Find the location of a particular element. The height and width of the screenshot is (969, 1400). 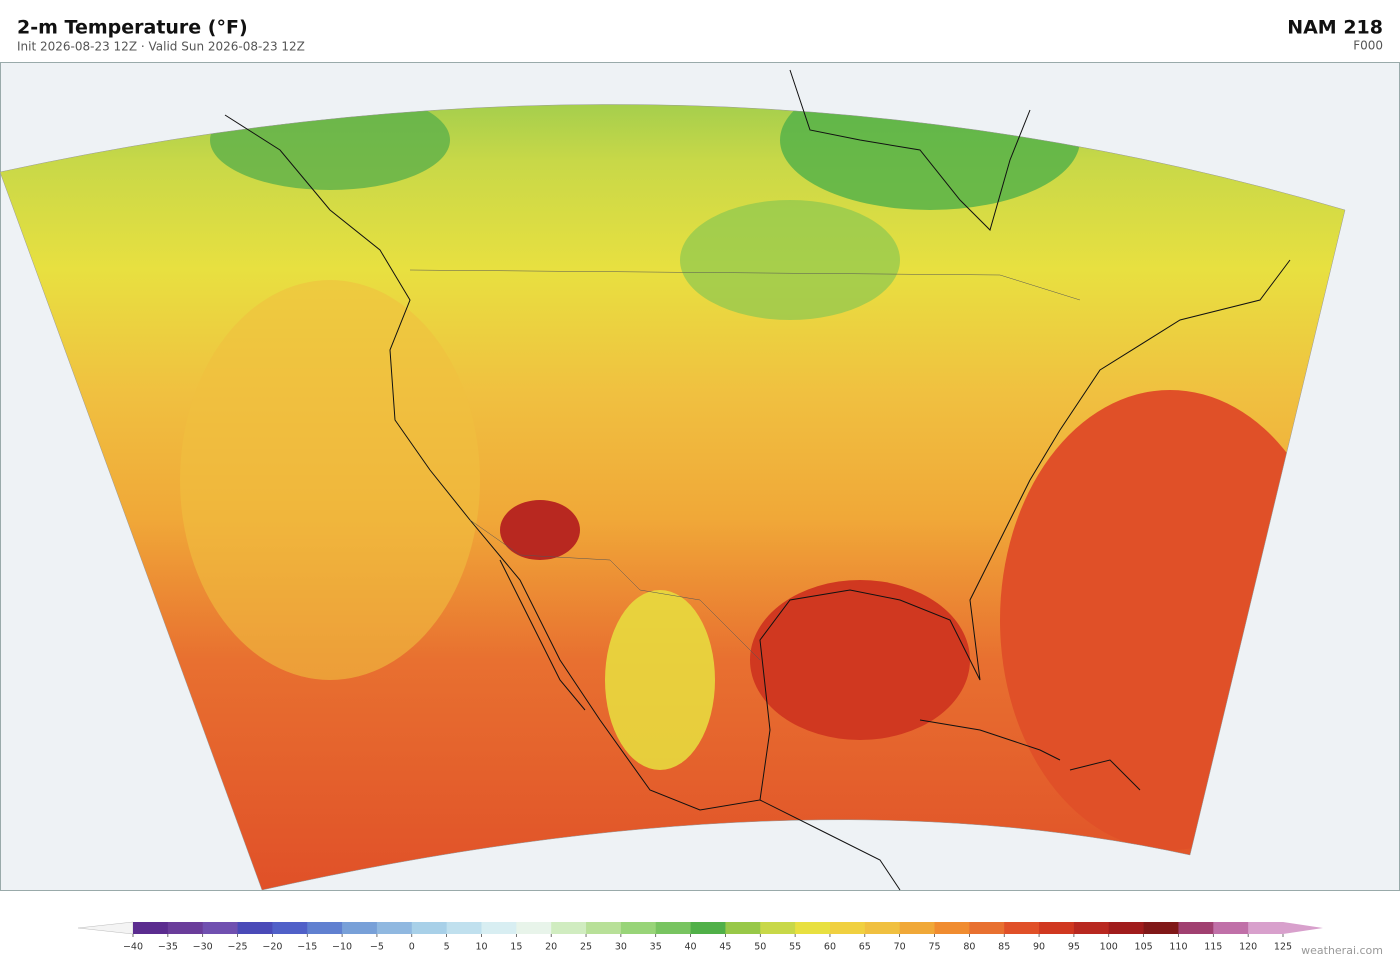

colorbar-tick-label: 105 is located at coordinates (1144, 947).